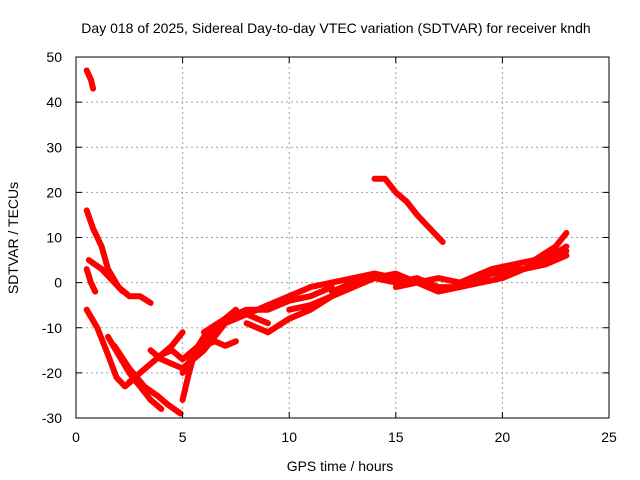 Image resolution: width=640 pixels, height=480 pixels. Describe the element at coordinates (52, 328) in the screenshot. I see `y-tick-label: -10` at that location.